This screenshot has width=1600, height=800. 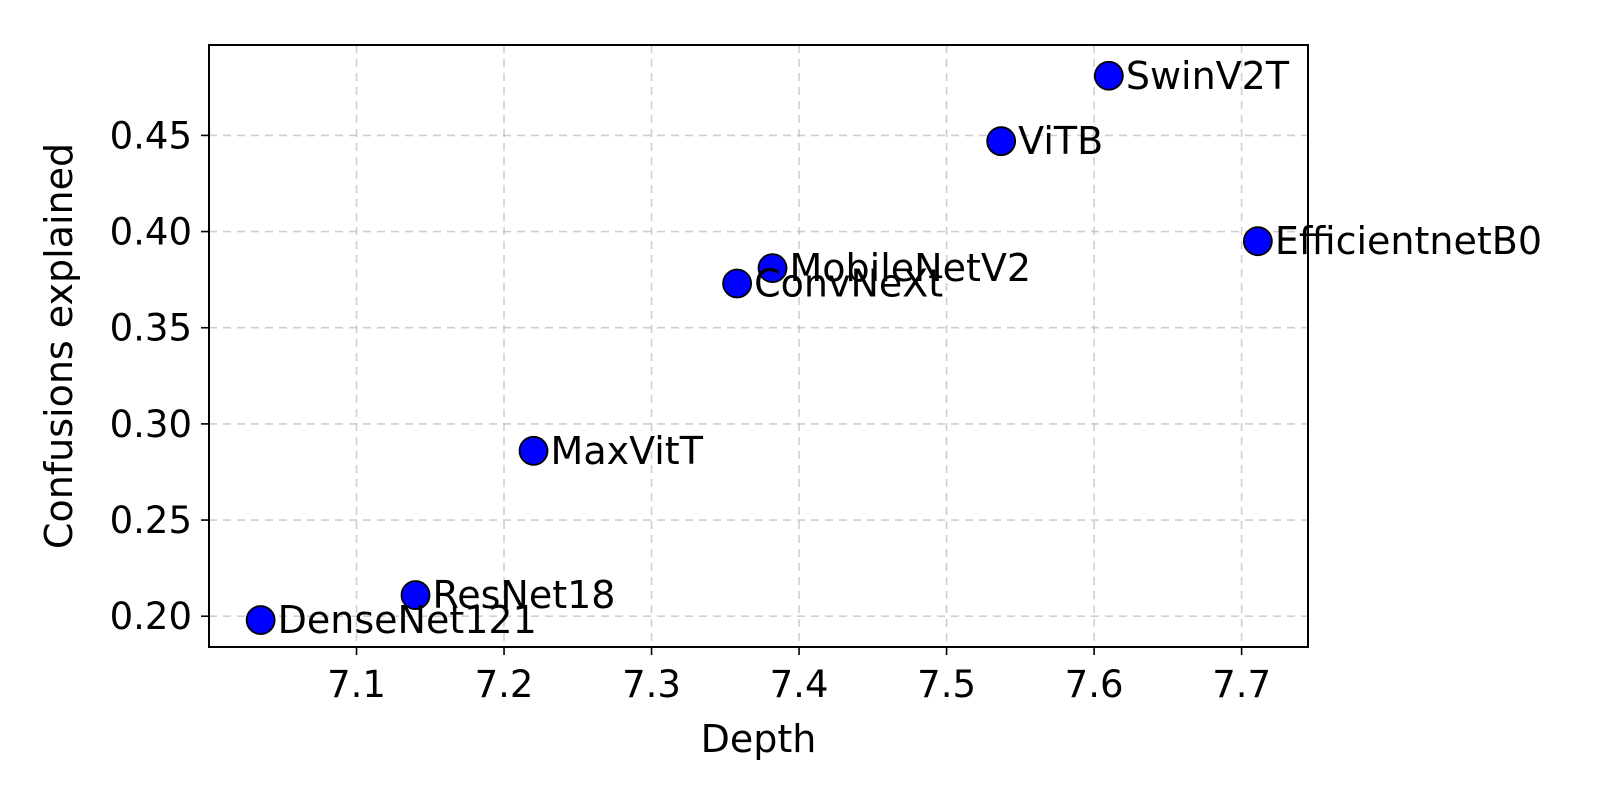 I want to click on y-tick-label: 0.40, so click(x=151, y=232).